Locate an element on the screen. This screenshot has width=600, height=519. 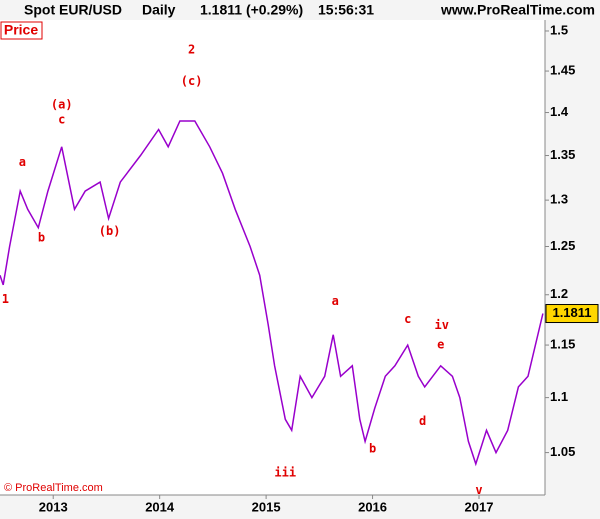
x-tick-label: 2013 is located at coordinates (53, 506).